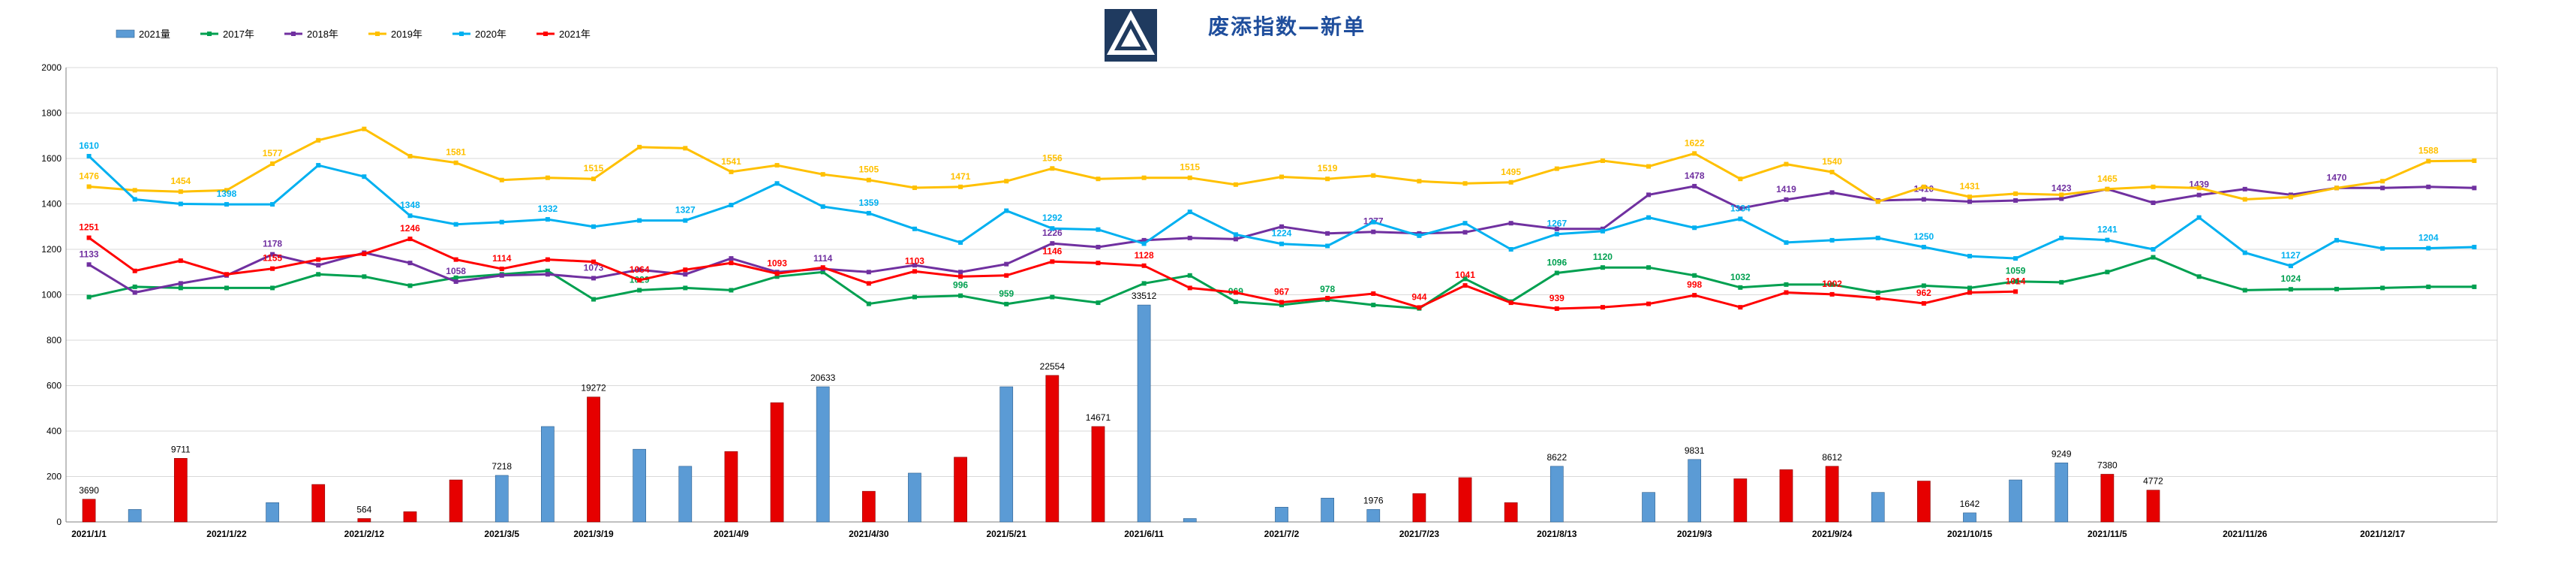 This screenshot has width=2576, height=567. I want to click on series-data-label: 1470, so click(2337, 177).